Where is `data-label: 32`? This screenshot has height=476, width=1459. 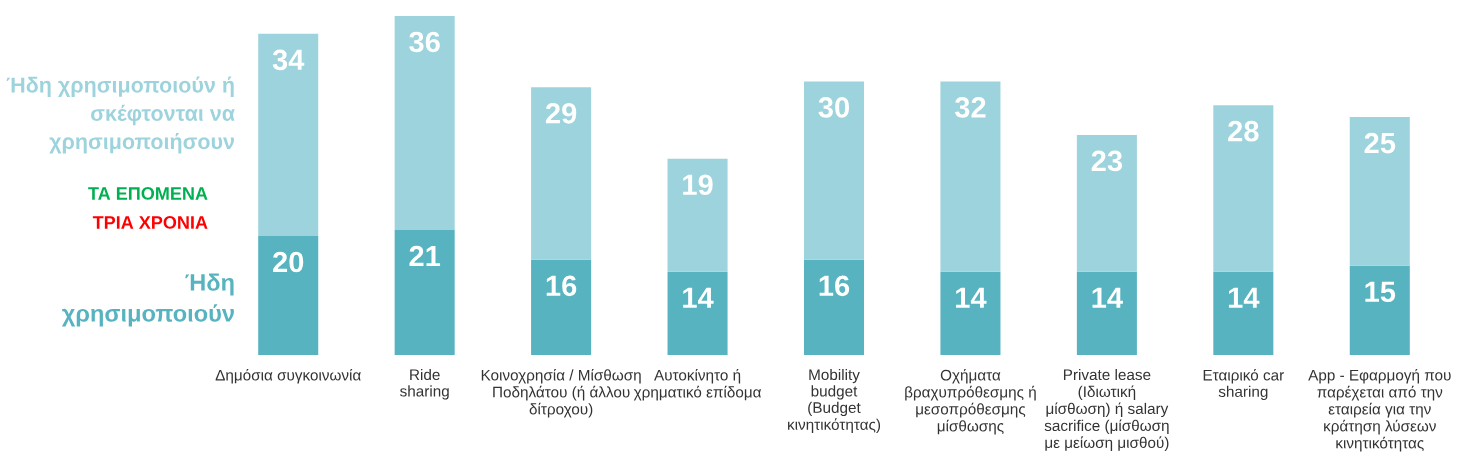
data-label: 32 is located at coordinates (970, 107).